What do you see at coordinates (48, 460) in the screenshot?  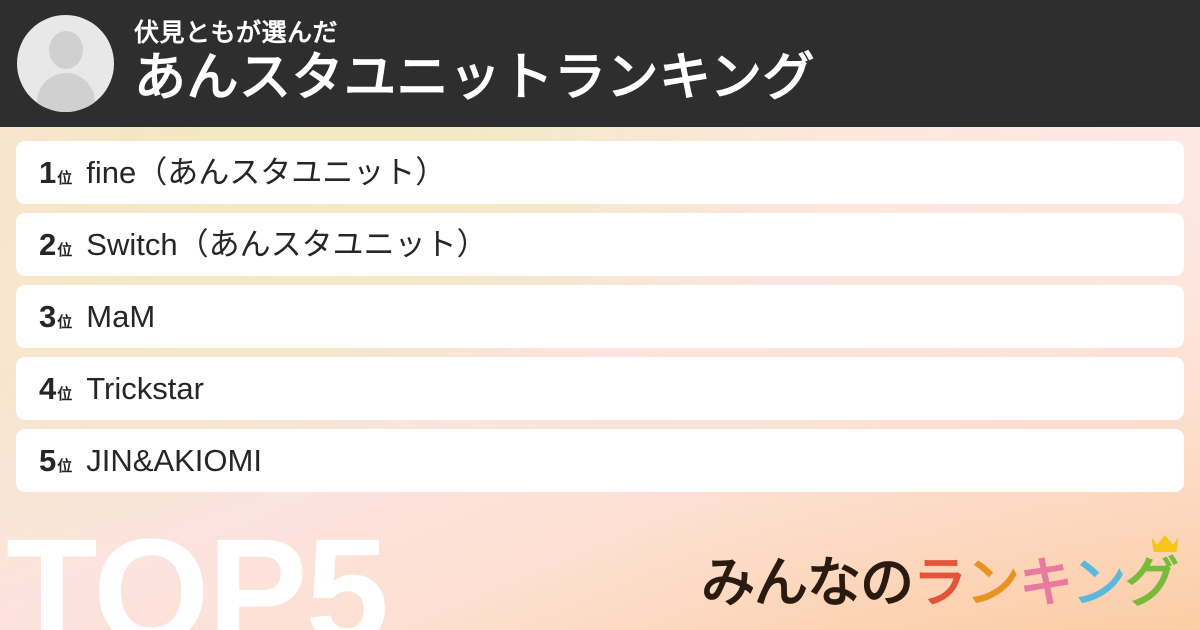 I see `rank-number: 5` at bounding box center [48, 460].